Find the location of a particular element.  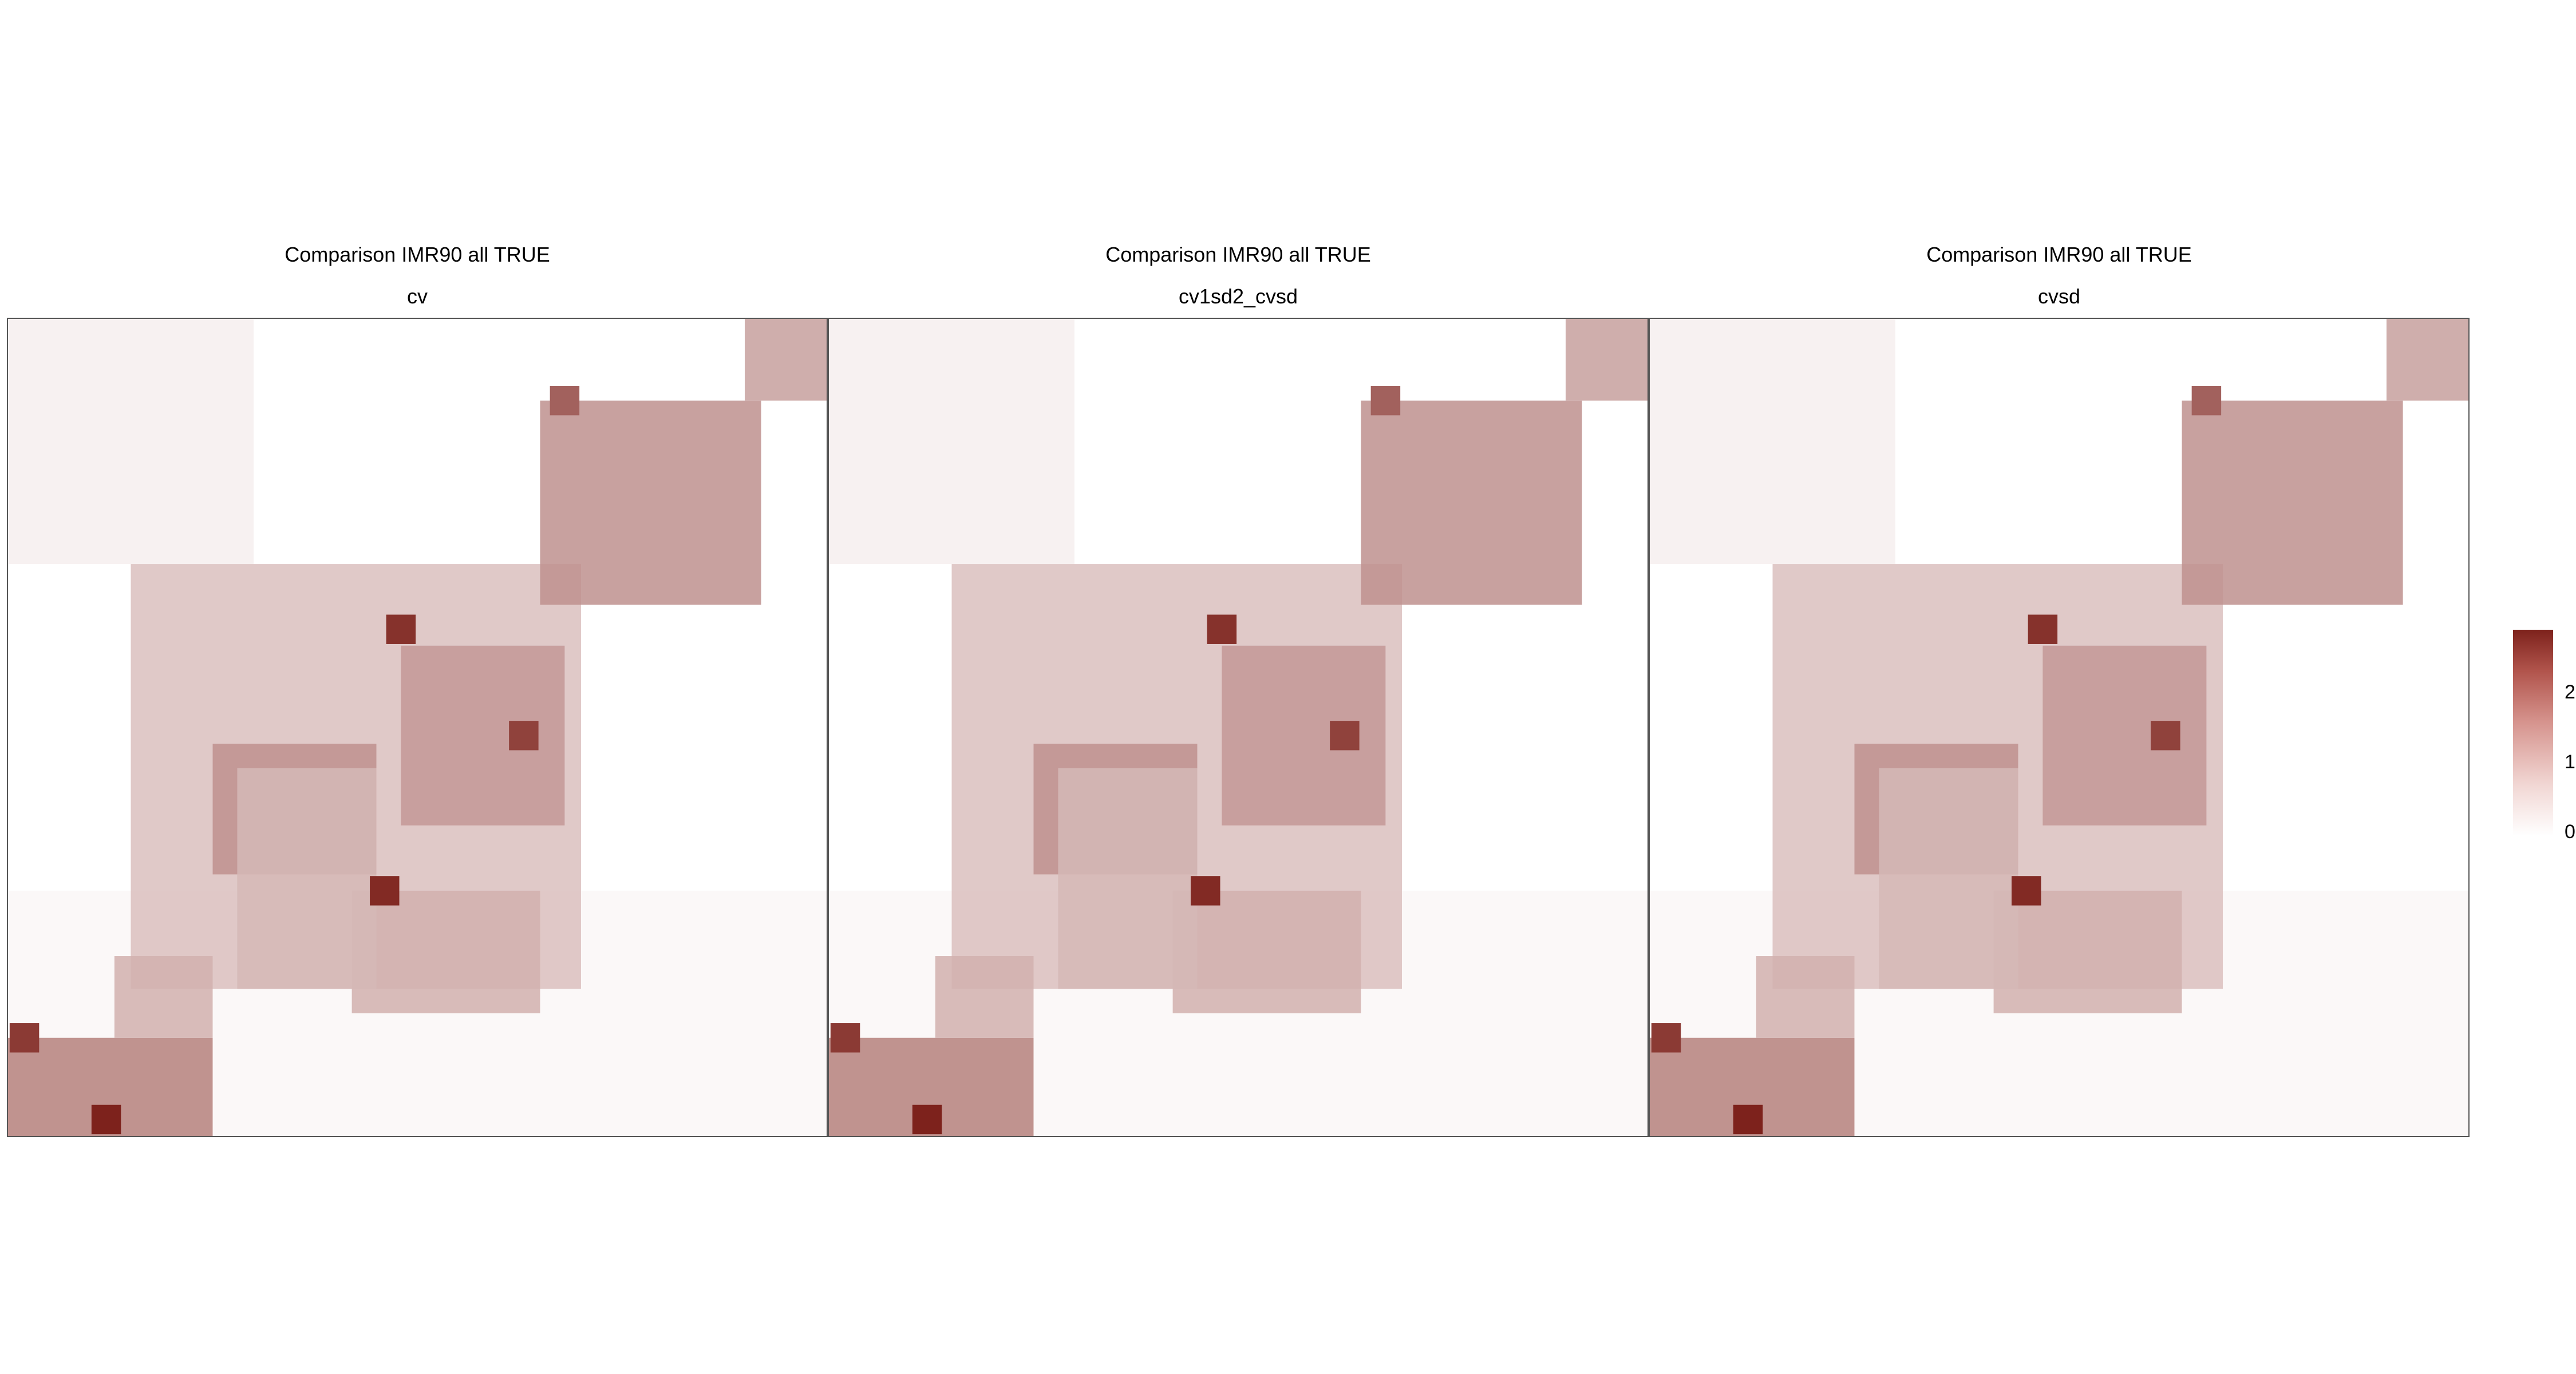

panel-1-title: Comparison IMR90 all TRUE is located at coordinates (417, 255).